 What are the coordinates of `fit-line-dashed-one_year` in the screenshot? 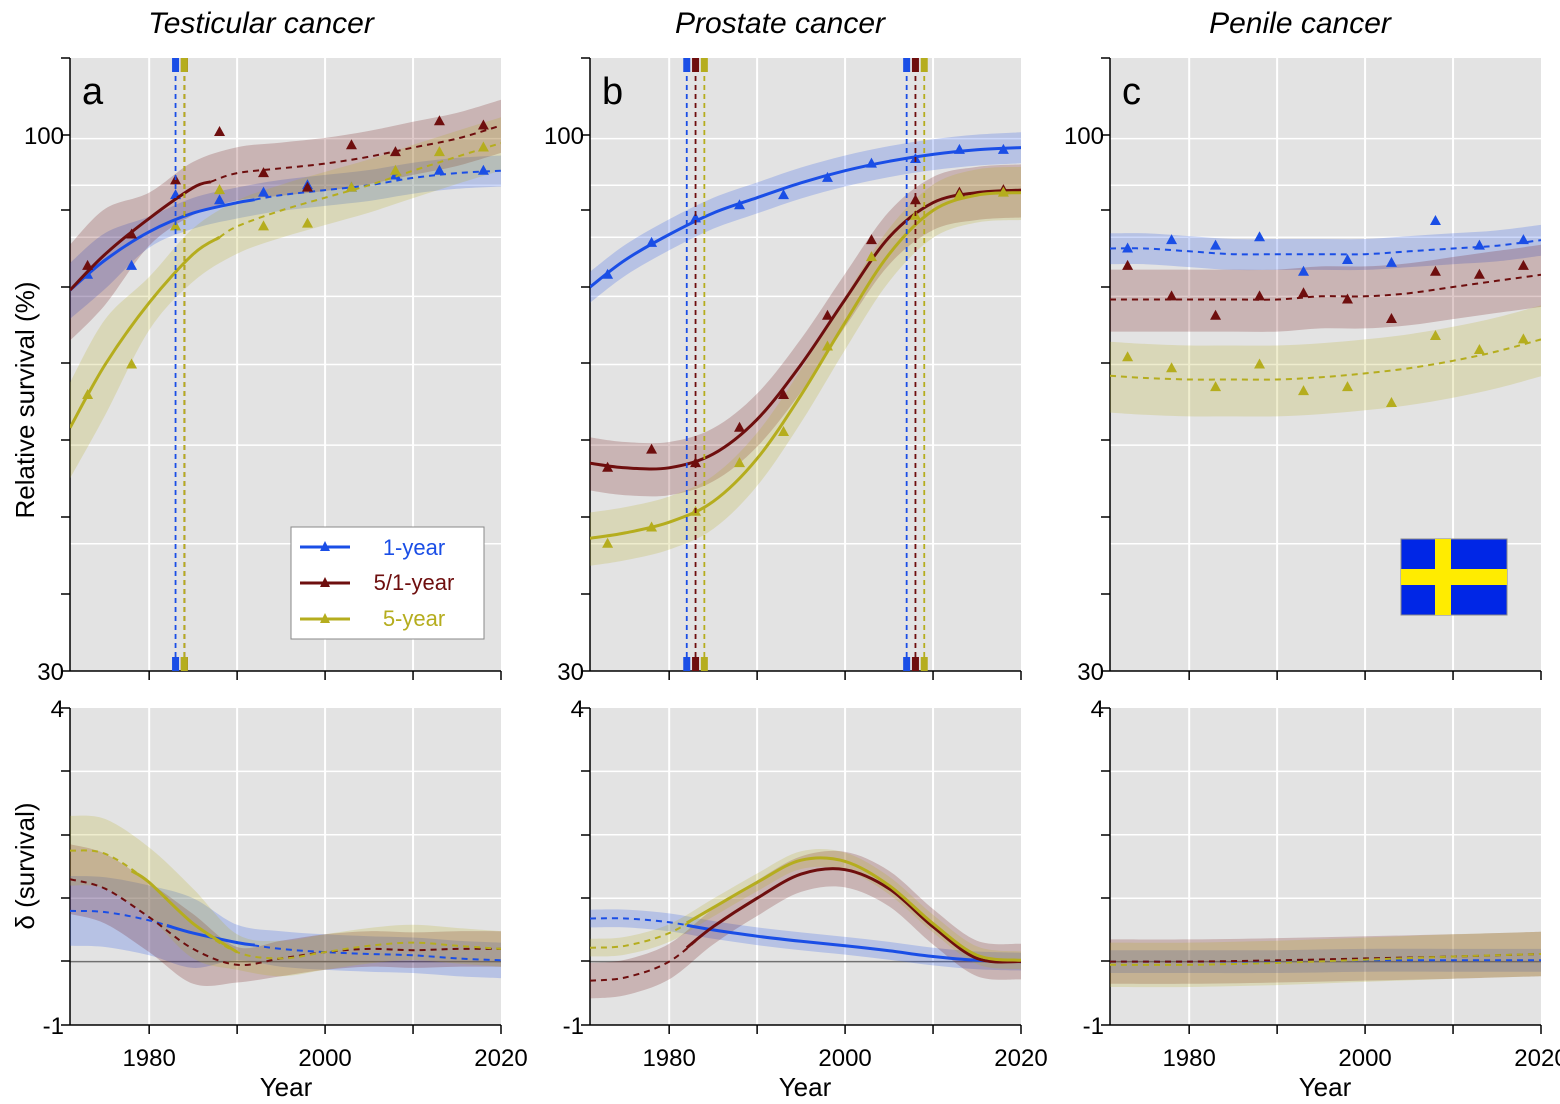 It's located at (1325, 247).